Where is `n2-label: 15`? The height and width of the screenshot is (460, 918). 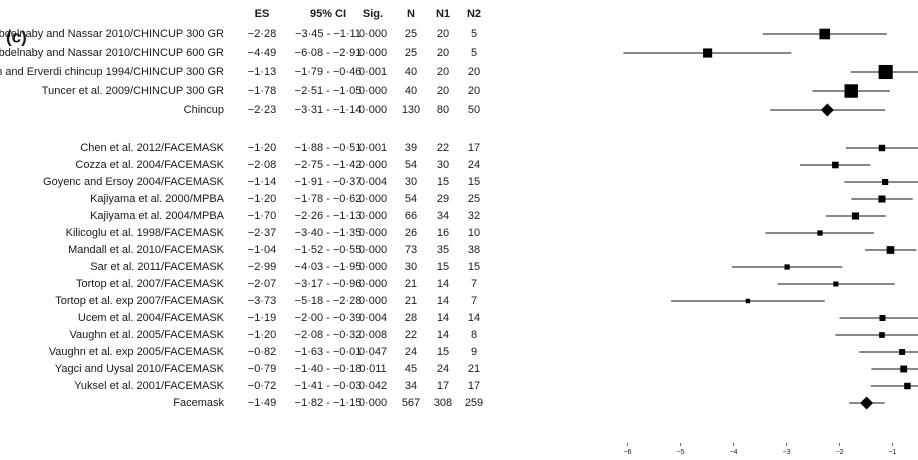
n2-label: 15 is located at coordinates (474, 267).